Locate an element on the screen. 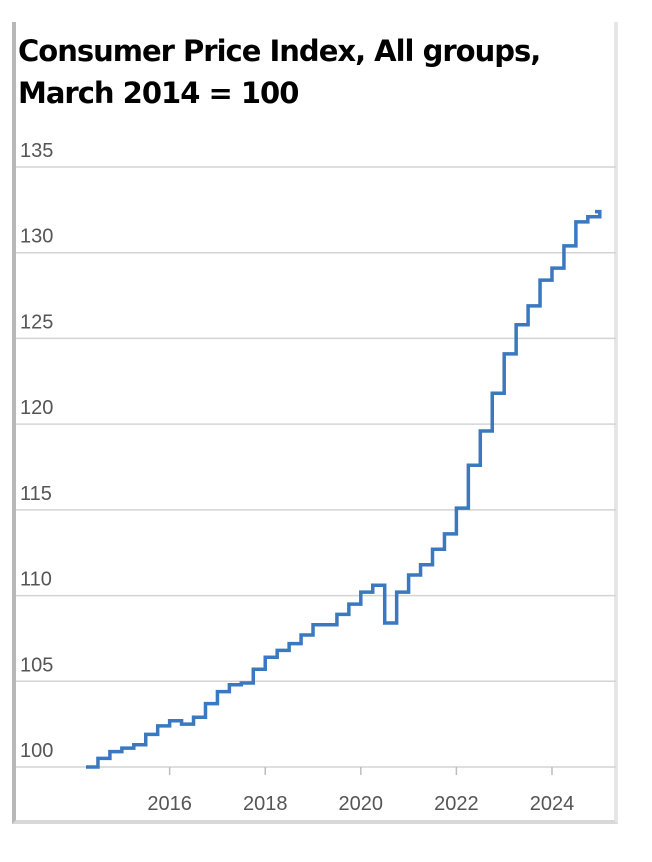 This screenshot has height=862, width=652. y-tick-label-130: 130 is located at coordinates (36, 237).